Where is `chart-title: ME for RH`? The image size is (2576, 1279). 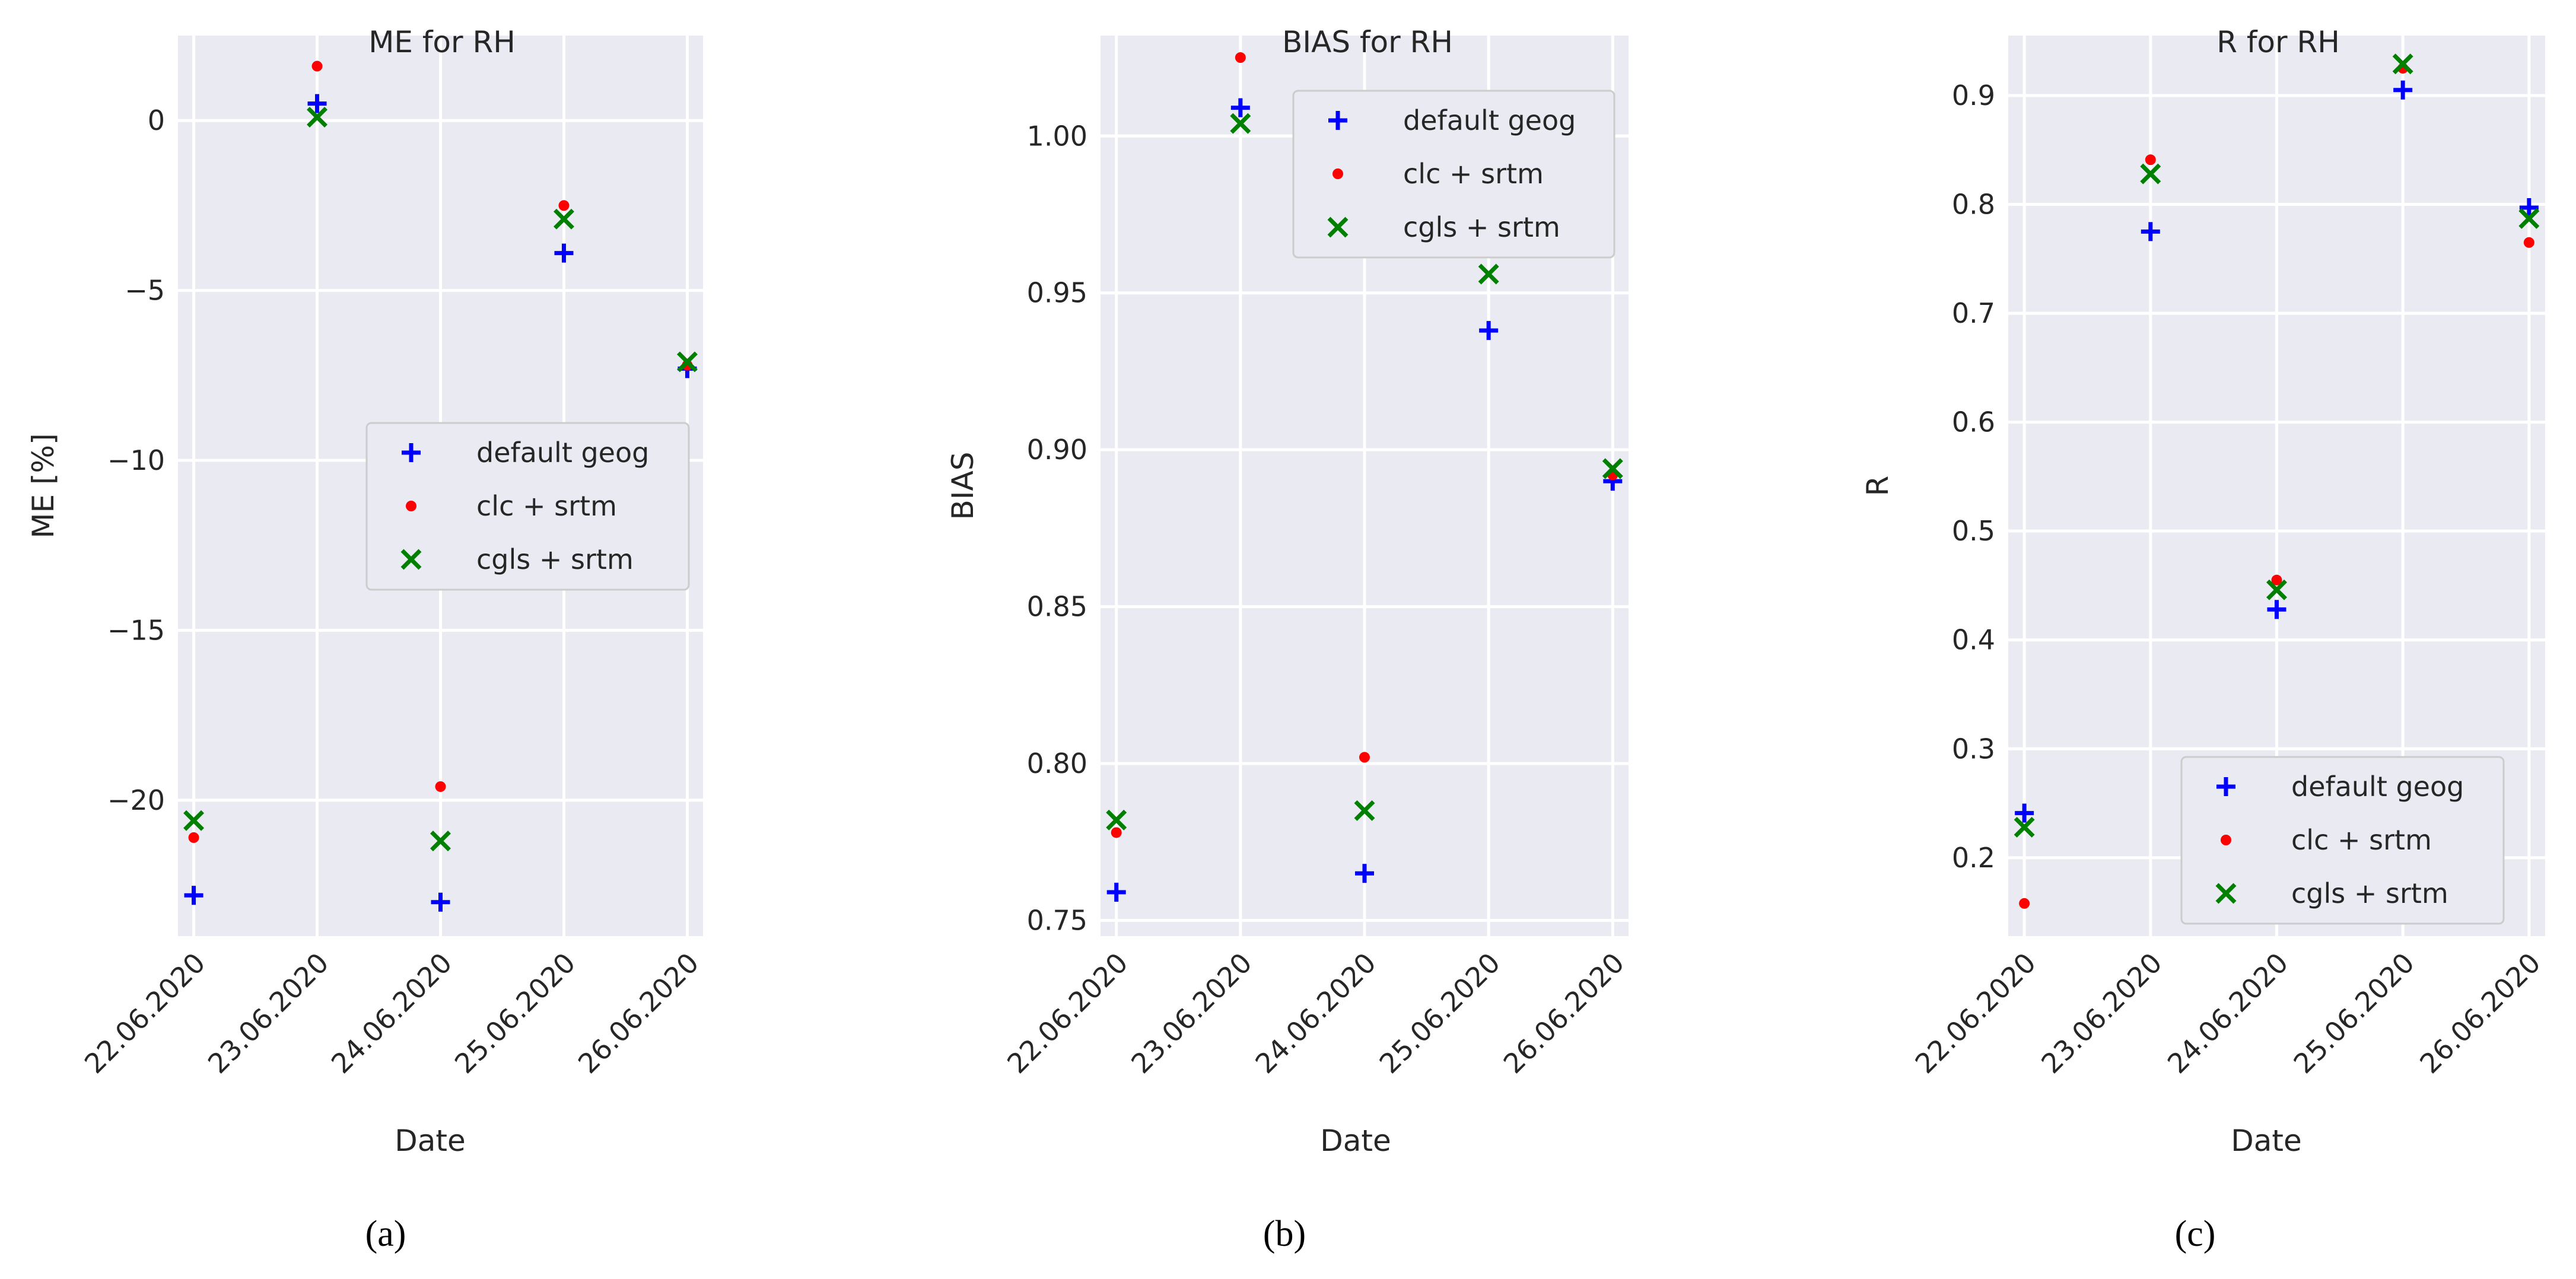
chart-title: ME for RH is located at coordinates (442, 42).